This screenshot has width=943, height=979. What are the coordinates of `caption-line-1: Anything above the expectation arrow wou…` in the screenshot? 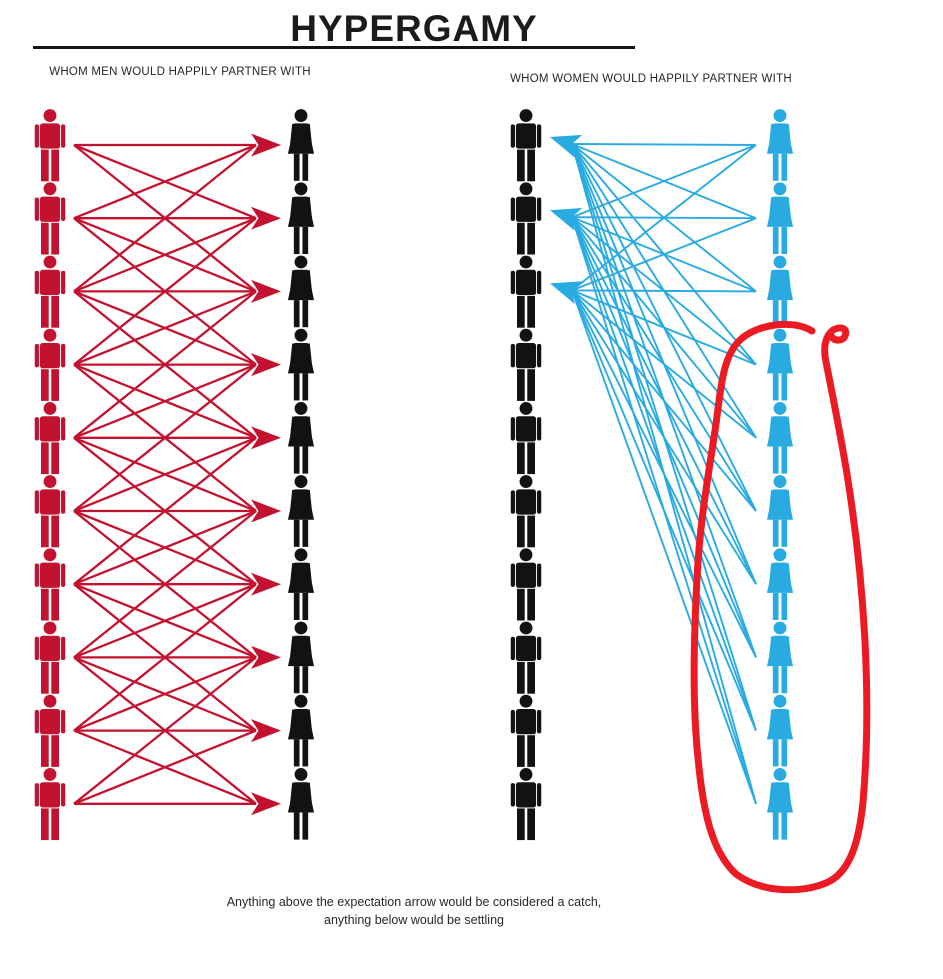 It's located at (414, 902).